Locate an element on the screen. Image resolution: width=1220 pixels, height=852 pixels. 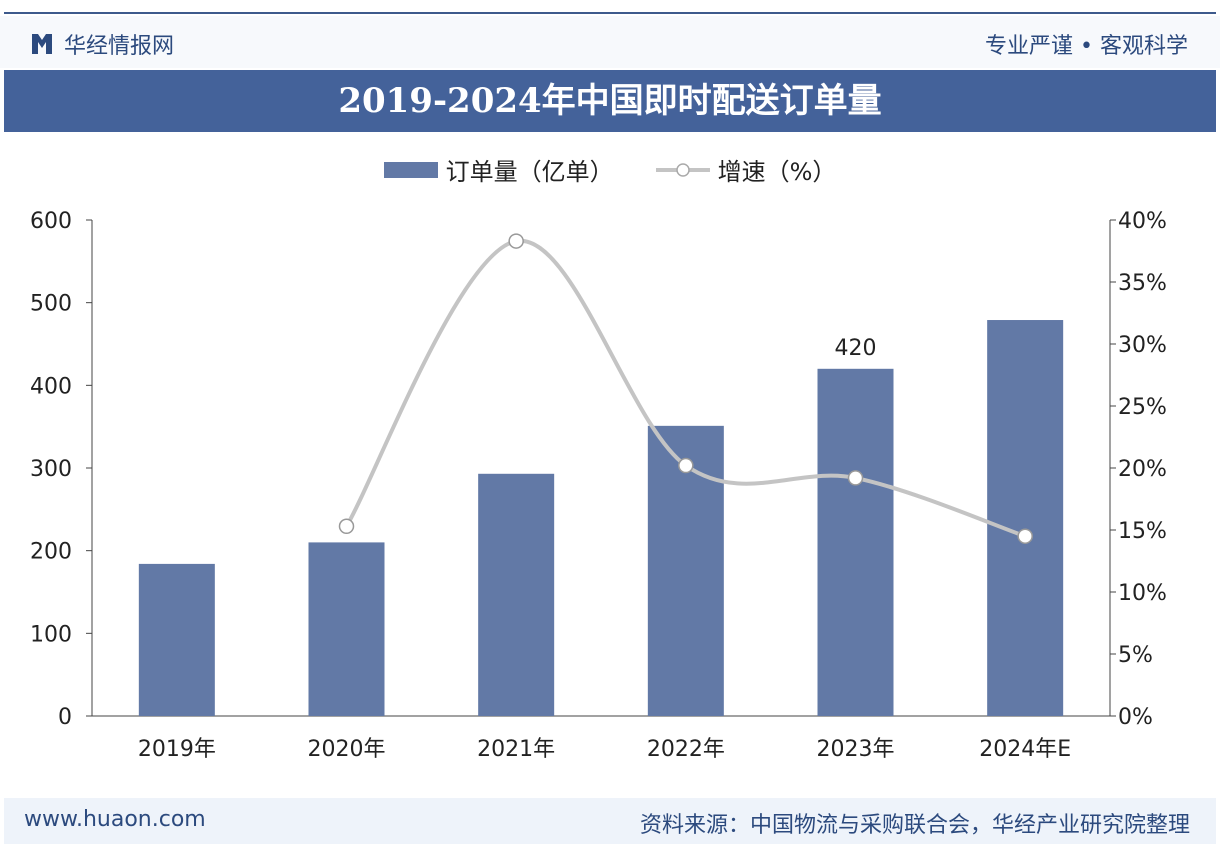
brand-name: 华经情报网 is located at coordinates (119, 46).